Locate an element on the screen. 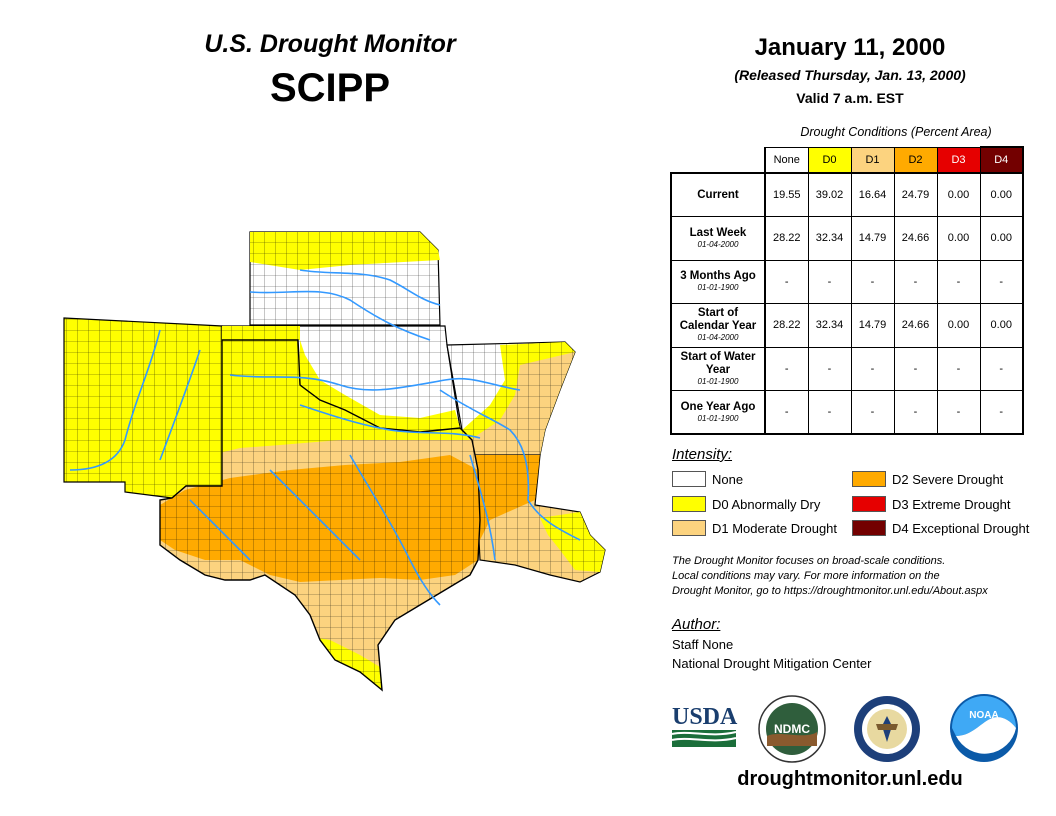  author-org: National Drought Mitigation Center is located at coordinates (772, 663).